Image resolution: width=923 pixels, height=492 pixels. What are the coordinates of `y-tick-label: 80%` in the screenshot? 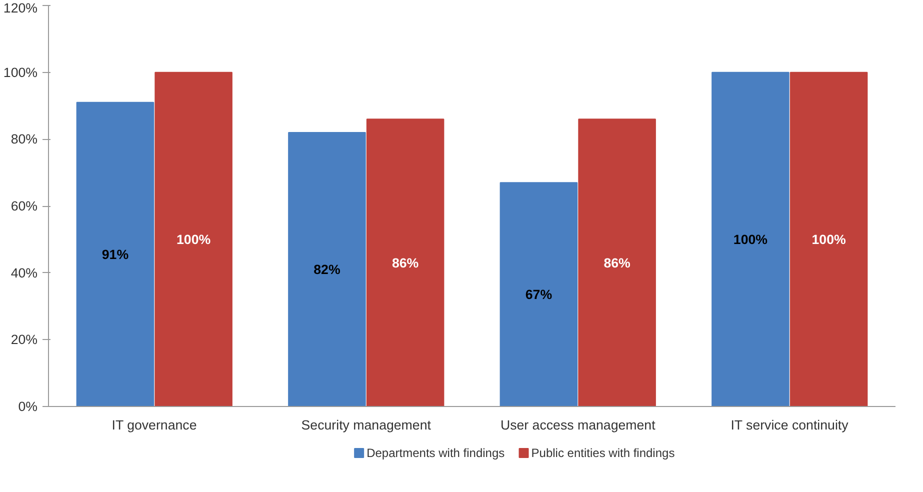 It's located at (24, 139).